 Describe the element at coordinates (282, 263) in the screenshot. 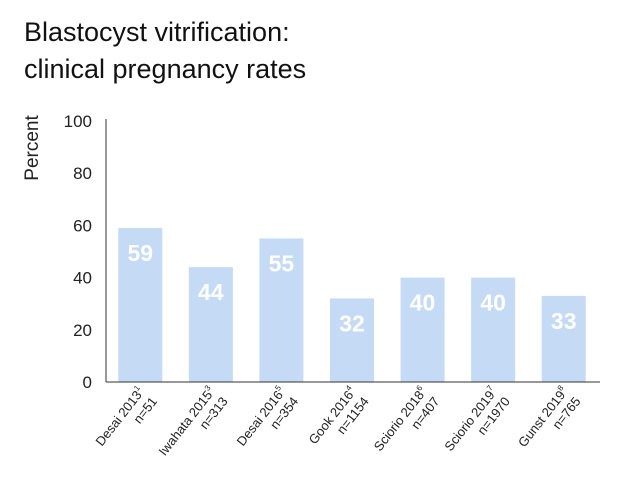

I see `data-label: 55` at that location.